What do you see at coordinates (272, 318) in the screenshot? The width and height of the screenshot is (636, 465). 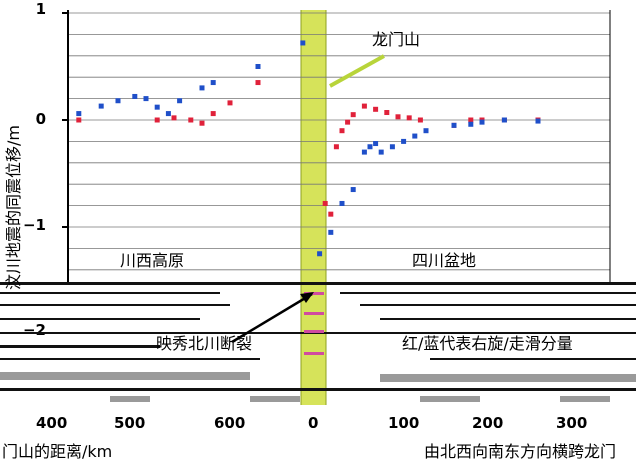 I see `fault-arrow` at bounding box center [272, 318].